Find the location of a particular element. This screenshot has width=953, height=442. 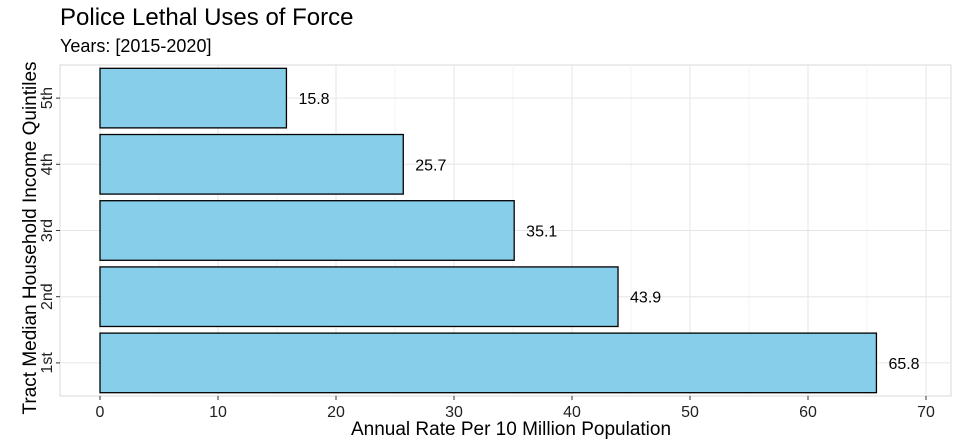

bar-5th is located at coordinates (193, 98).